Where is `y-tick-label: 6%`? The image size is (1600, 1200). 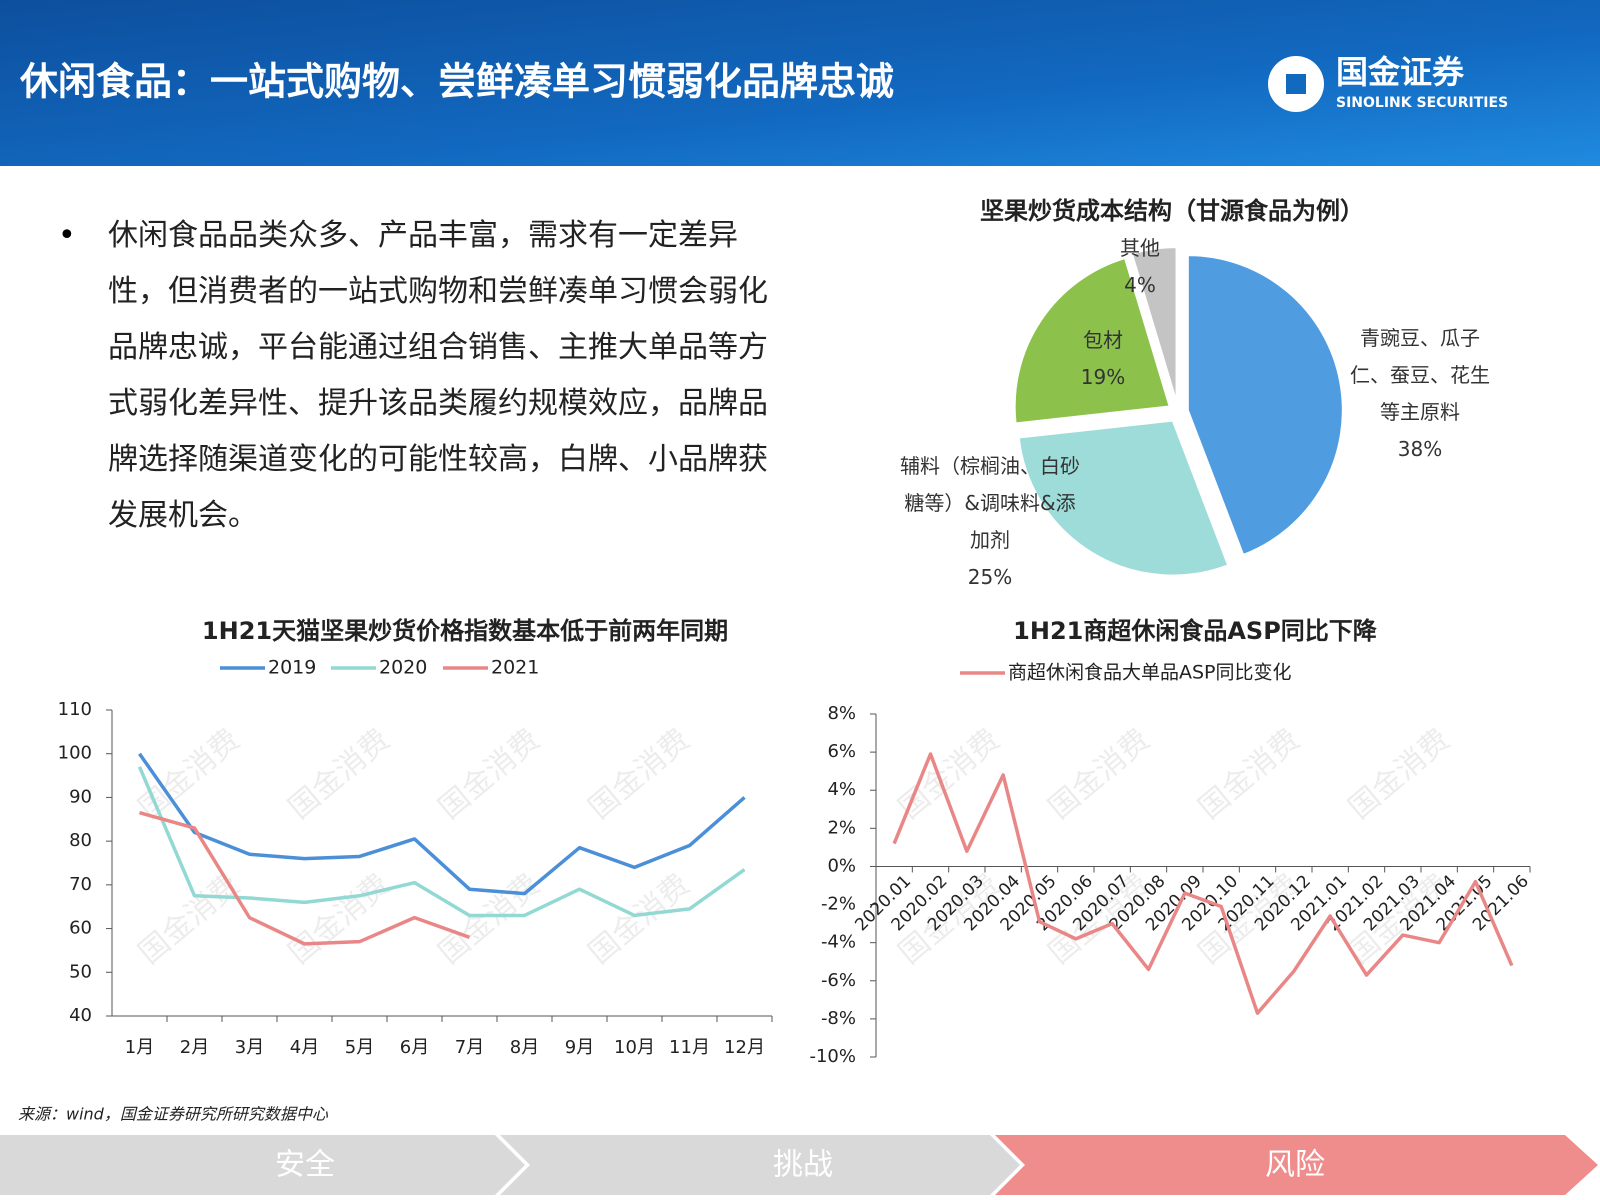
y-tick-label: 6% is located at coordinates (841, 751).